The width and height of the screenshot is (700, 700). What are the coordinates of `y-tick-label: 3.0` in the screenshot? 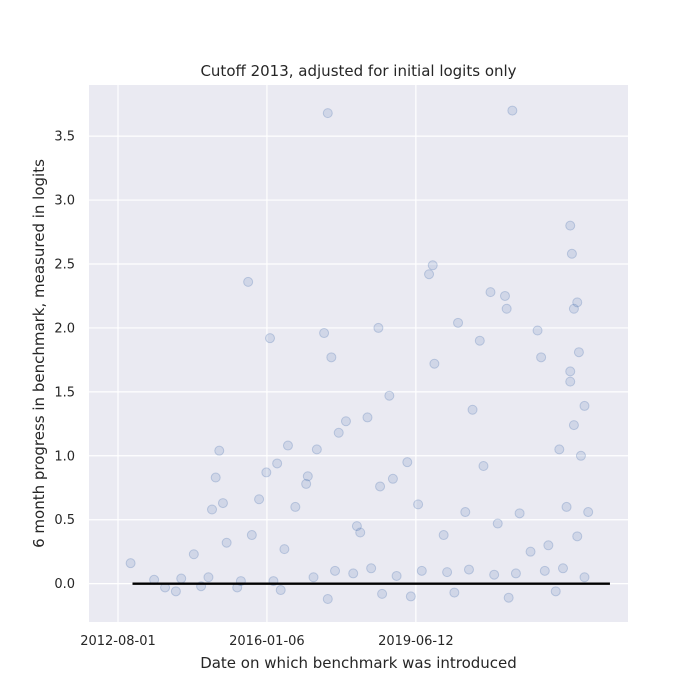 It's located at (64, 201).